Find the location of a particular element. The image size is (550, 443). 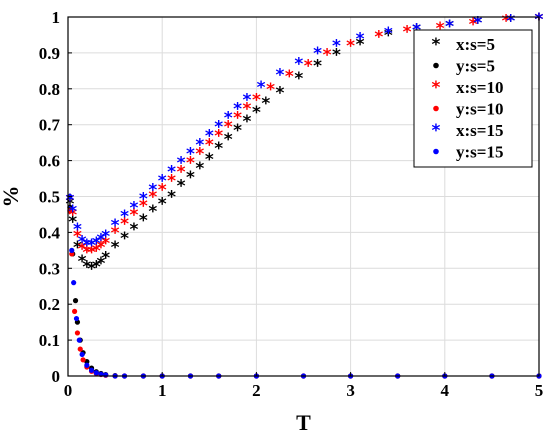

legend-marker is located at coordinates (436, 151).